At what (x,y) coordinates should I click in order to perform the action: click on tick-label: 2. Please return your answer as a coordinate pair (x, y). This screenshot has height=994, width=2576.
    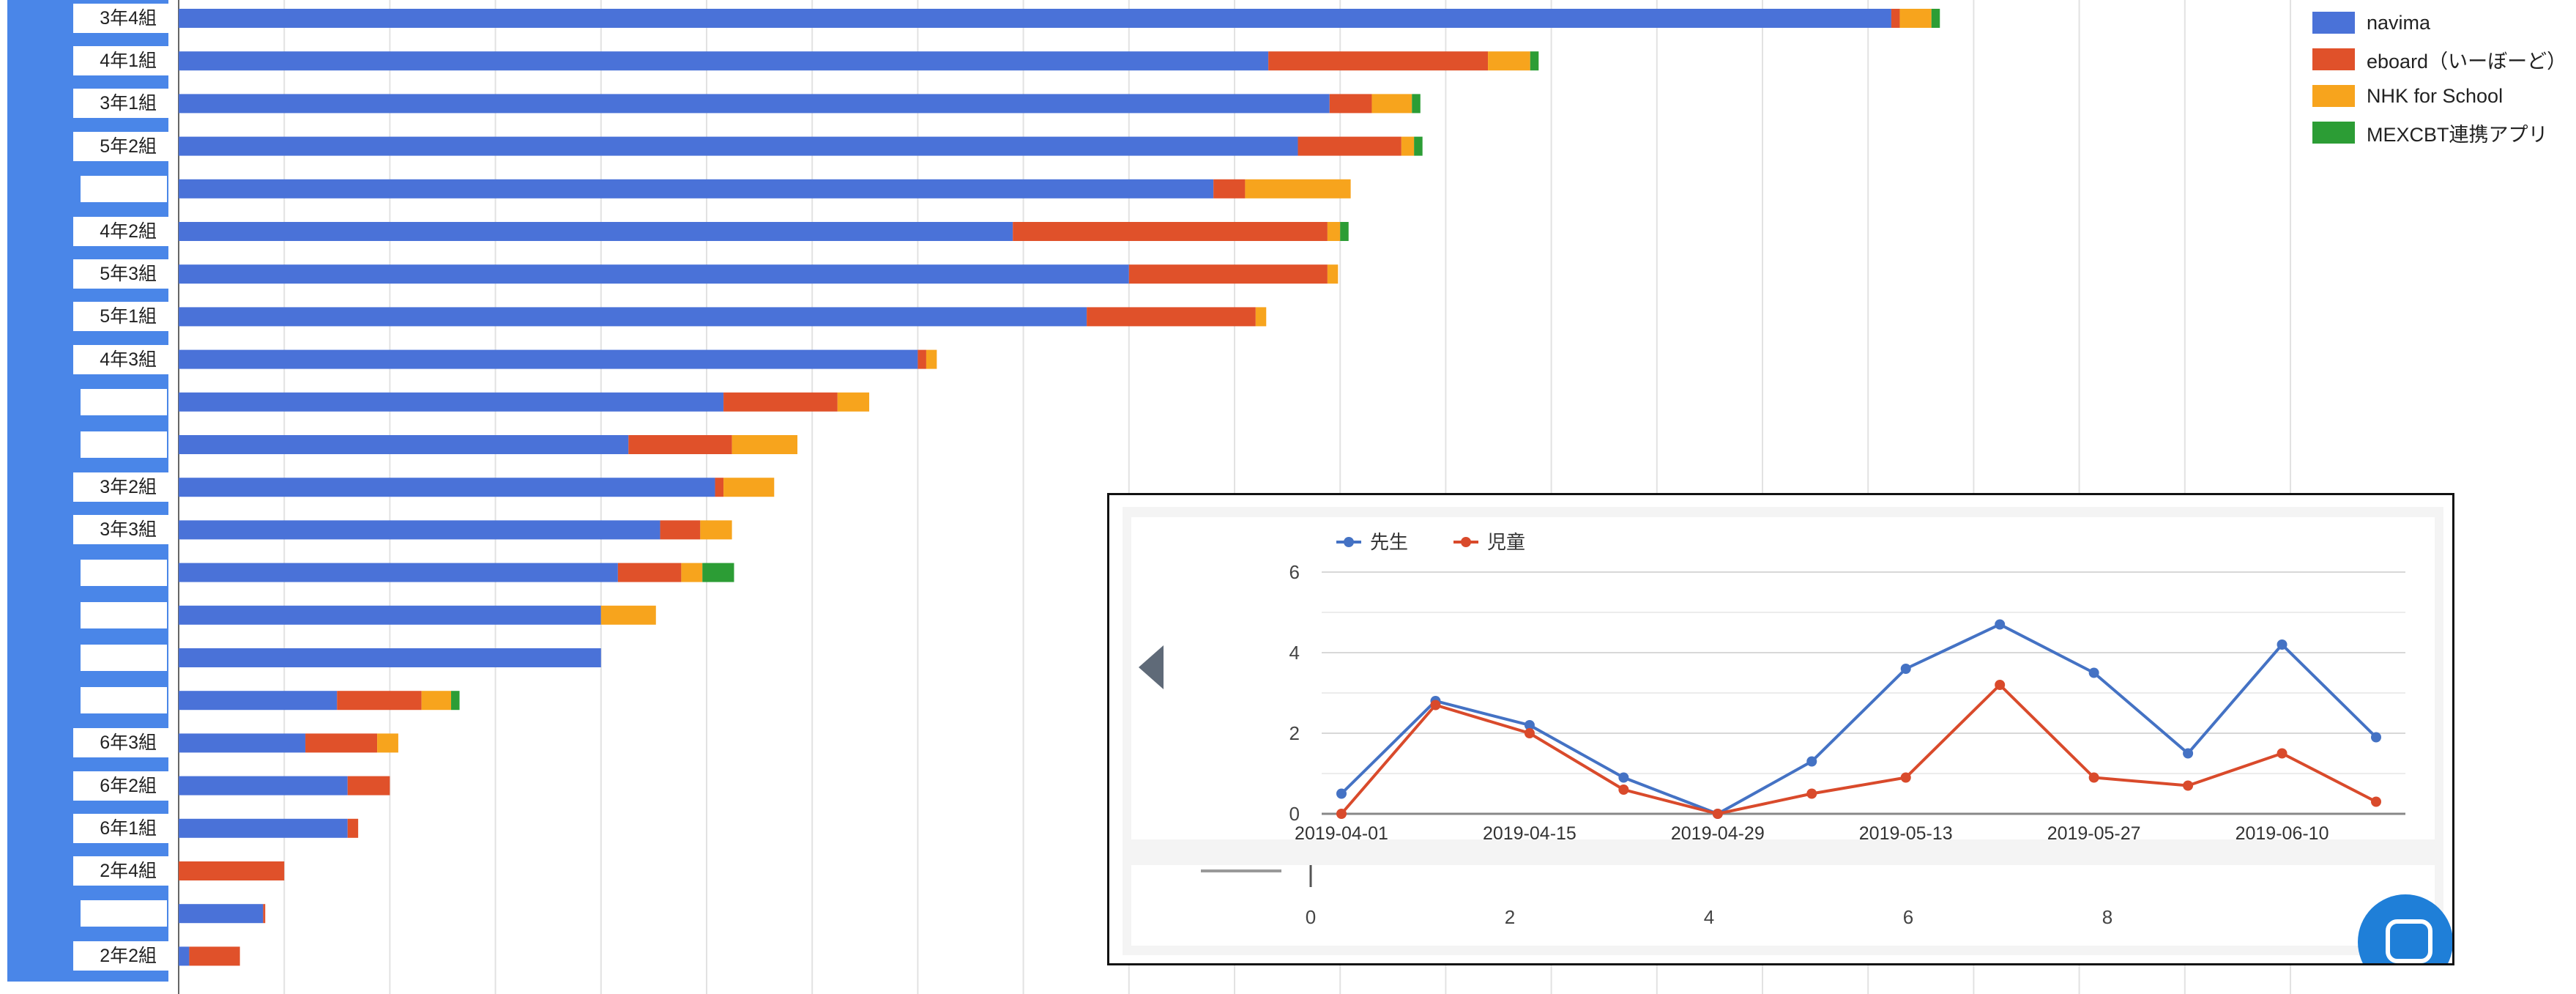
    Looking at the image, I should click on (1294, 733).